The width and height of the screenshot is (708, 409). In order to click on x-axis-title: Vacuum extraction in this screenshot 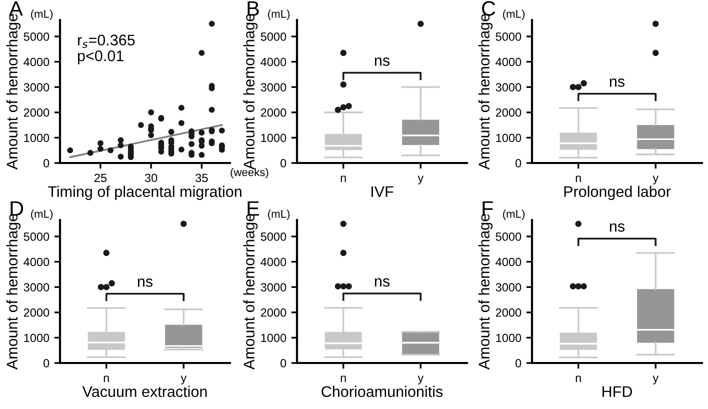, I will do `click(144, 392)`.